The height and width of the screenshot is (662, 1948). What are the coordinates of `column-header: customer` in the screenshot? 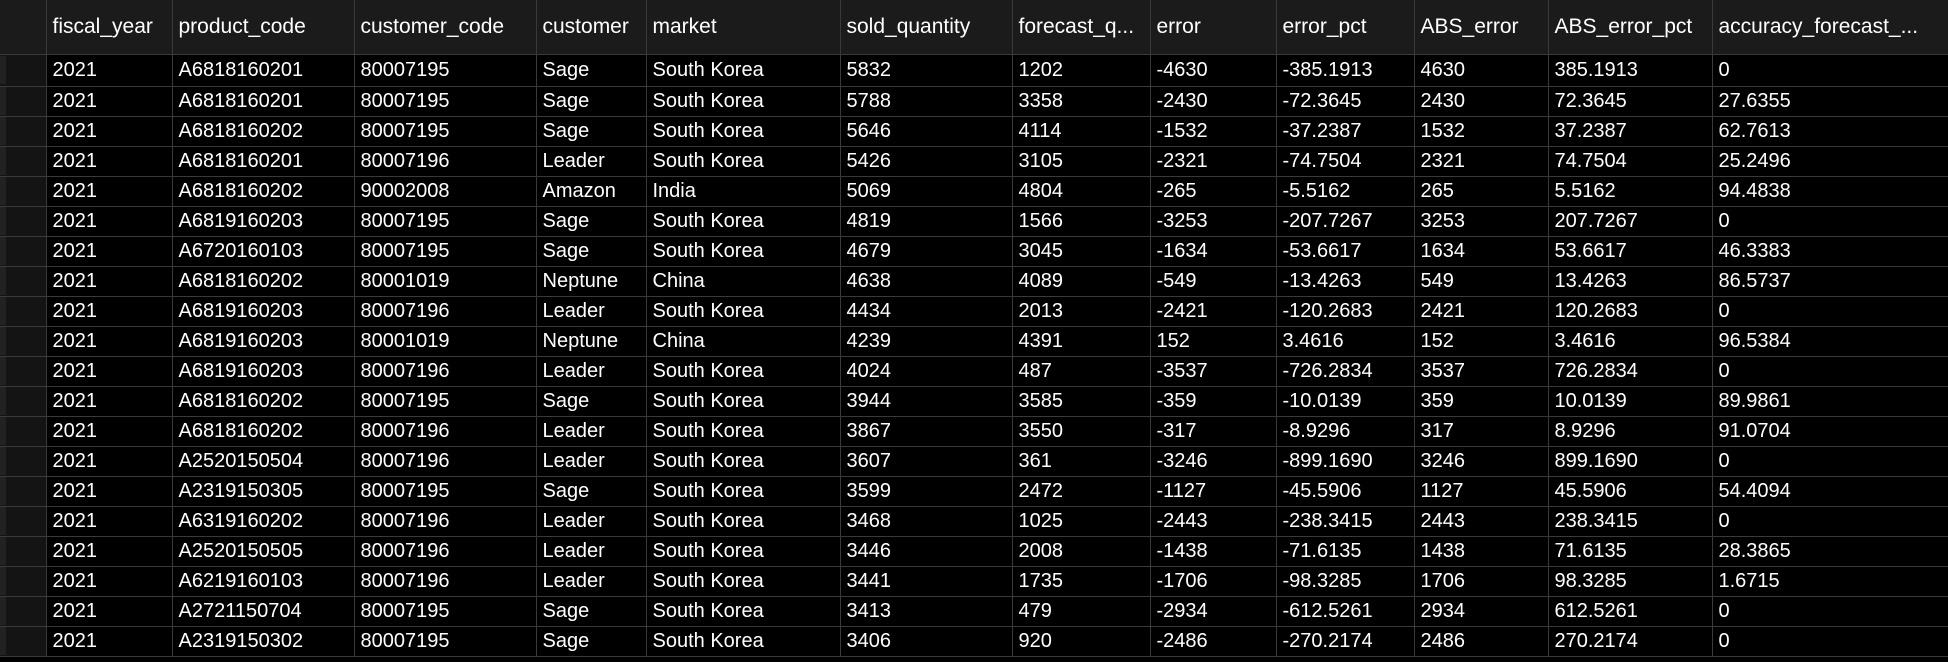 It's located at (591, 27).